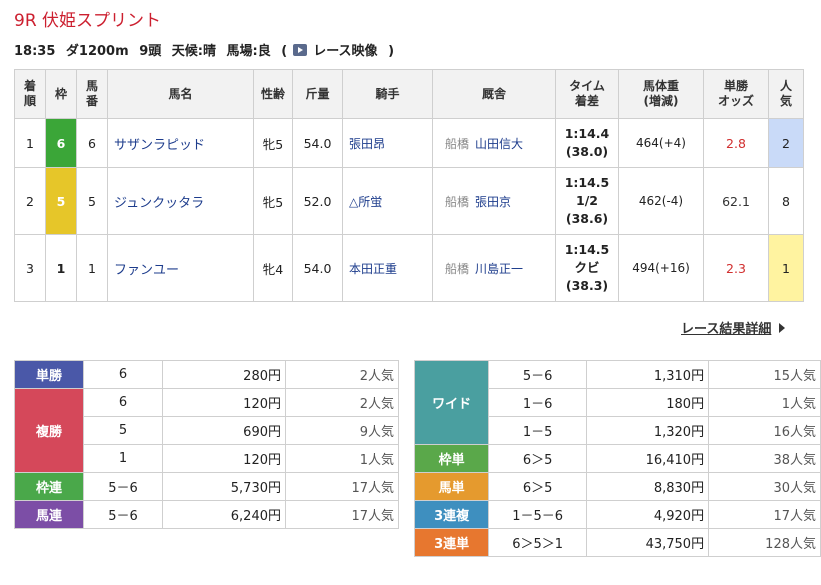  I want to click on header-umaban: 馬番, so click(92, 94).